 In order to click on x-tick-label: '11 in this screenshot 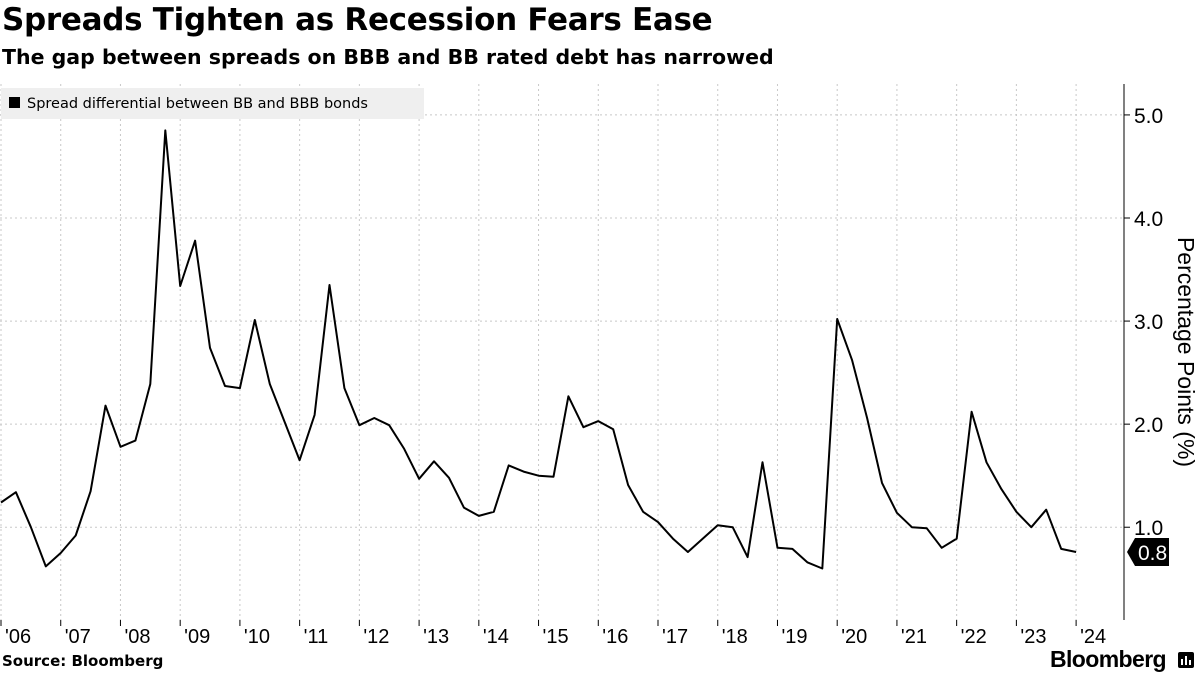, I will do `click(316, 637)`.